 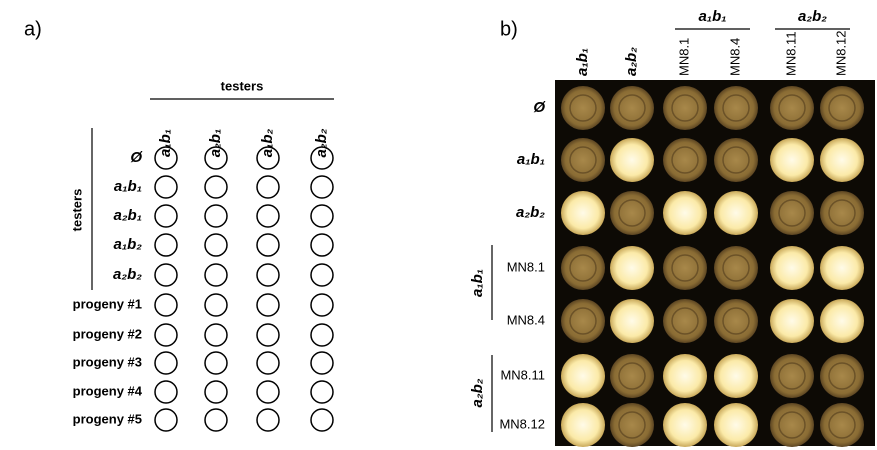 I want to click on row-label: a₁b₂, so click(x=127, y=244).